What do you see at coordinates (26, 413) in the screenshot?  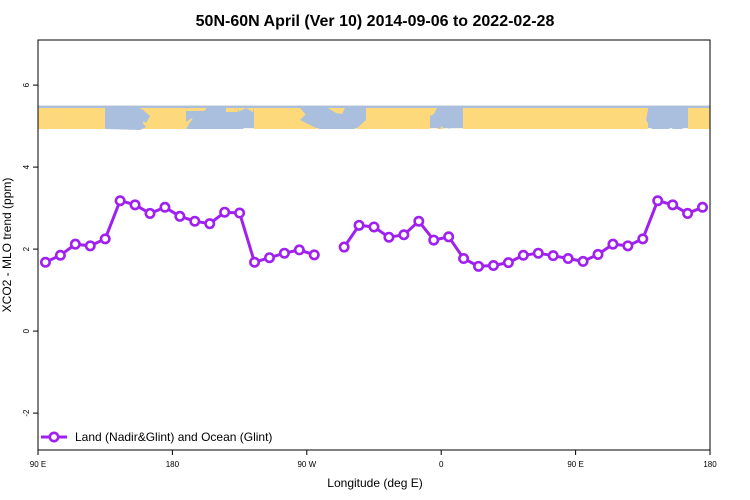 I see `y-tick-label: -2` at bounding box center [26, 413].